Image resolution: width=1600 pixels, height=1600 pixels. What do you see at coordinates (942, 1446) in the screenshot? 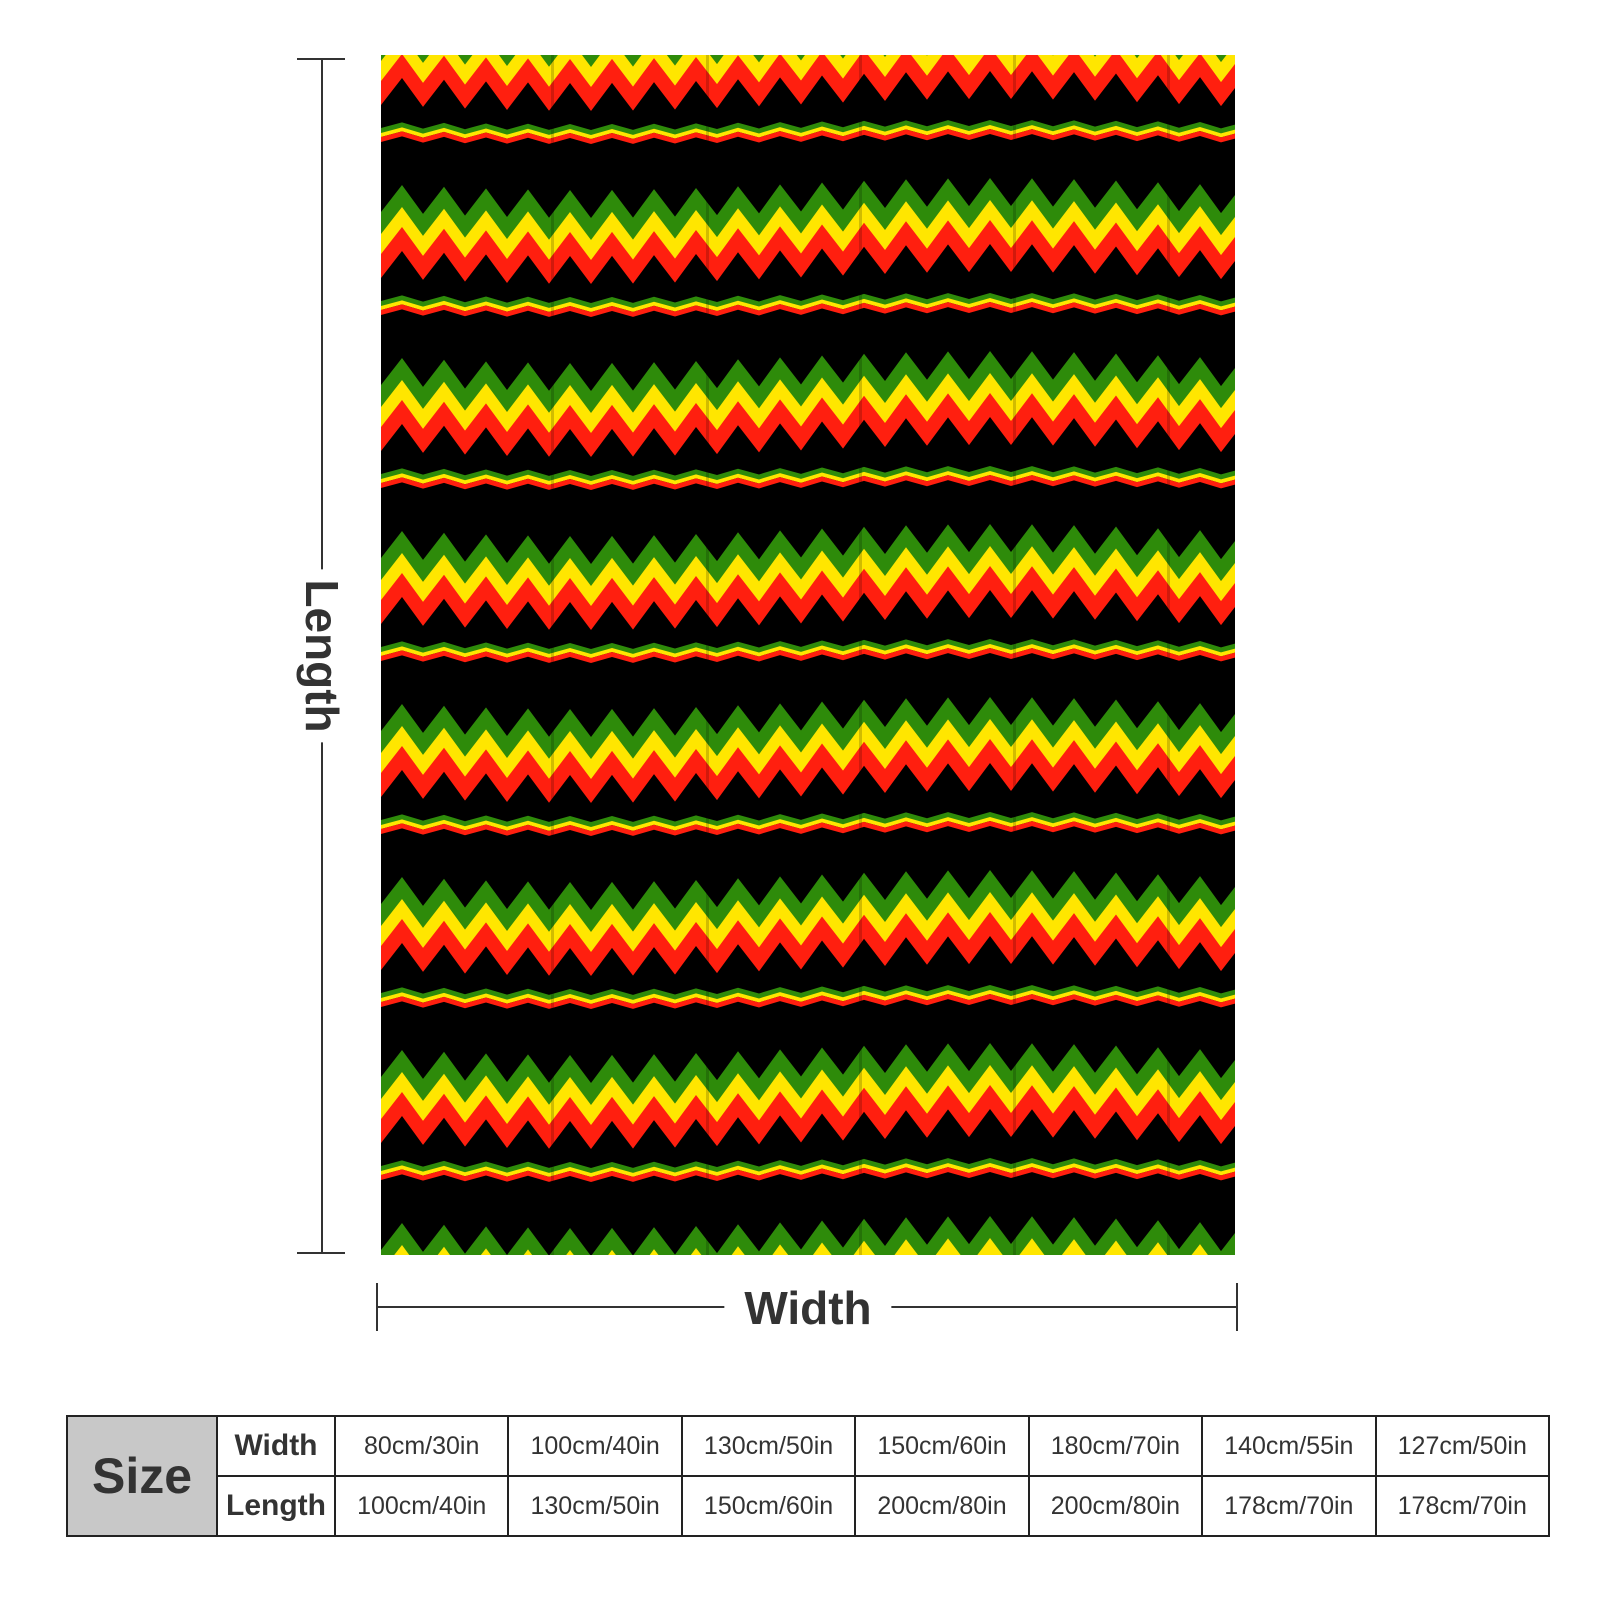
I see `width-cell: 150cm/60in` at bounding box center [942, 1446].